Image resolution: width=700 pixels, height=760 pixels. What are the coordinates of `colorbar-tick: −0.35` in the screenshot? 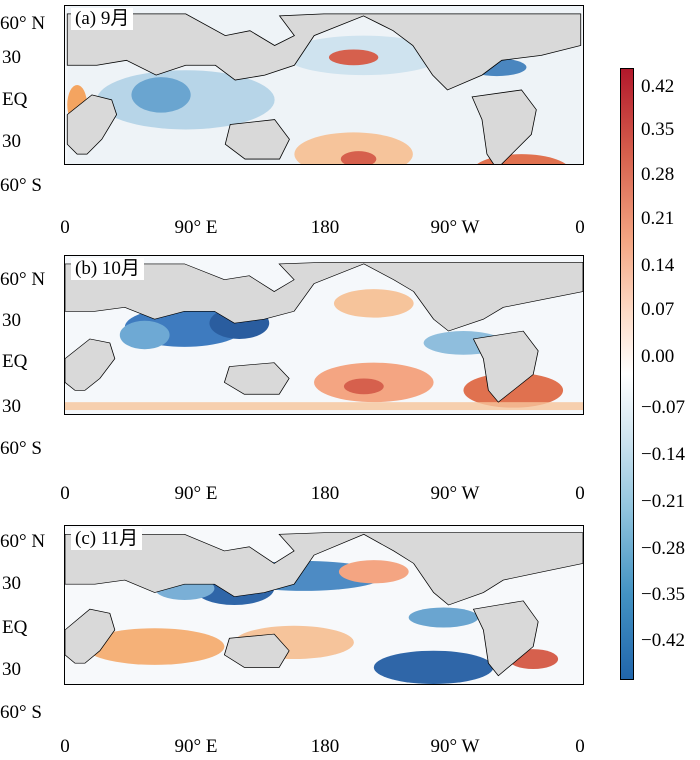 It's located at (663, 594).